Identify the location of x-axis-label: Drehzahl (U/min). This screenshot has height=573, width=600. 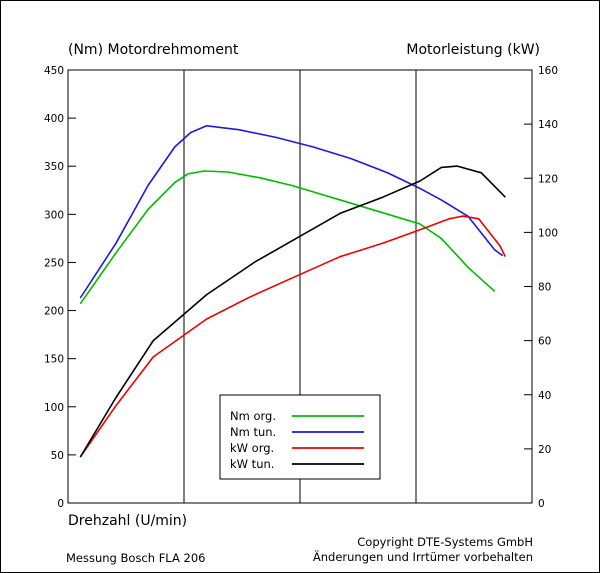
(127, 521).